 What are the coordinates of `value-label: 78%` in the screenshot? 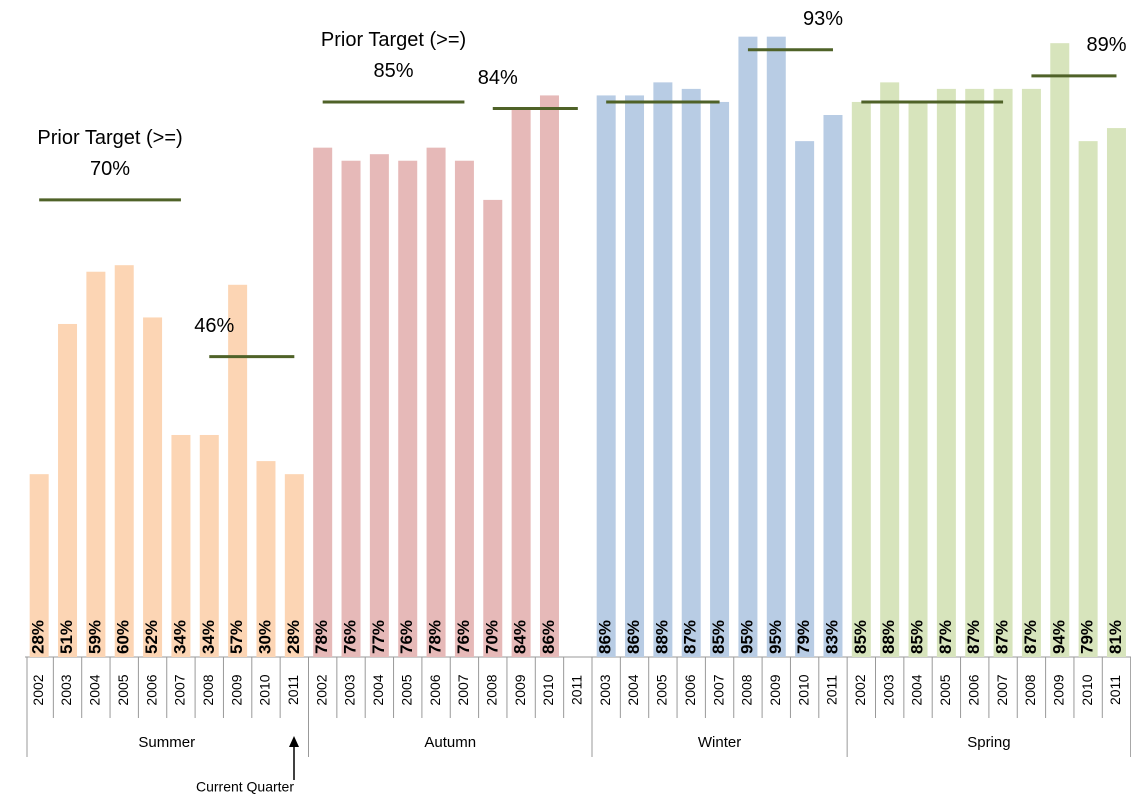 It's located at (435, 637).